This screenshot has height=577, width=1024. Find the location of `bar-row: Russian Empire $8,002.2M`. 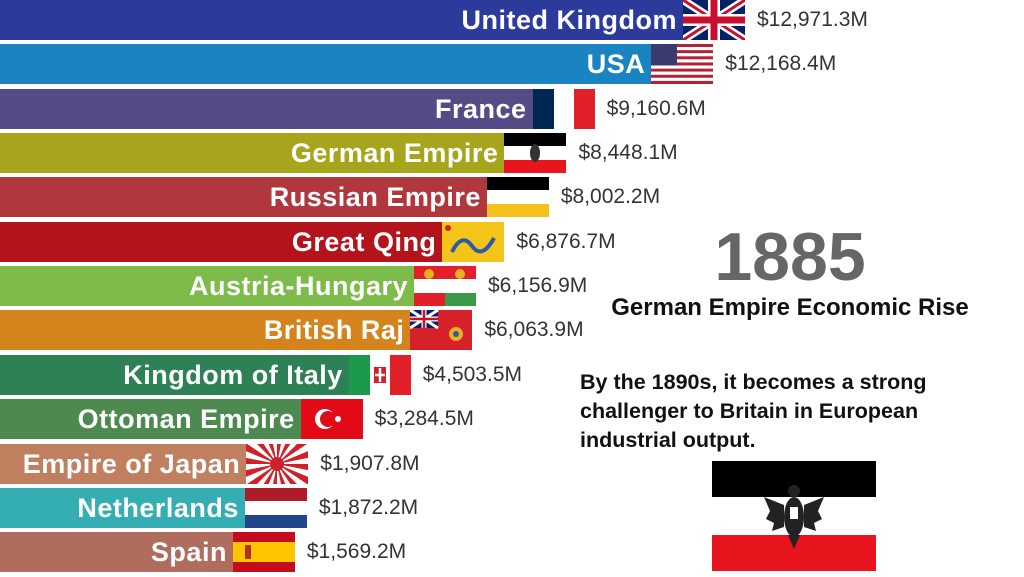

bar-row: Russian Empire $8,002.2M is located at coordinates (512, 197).